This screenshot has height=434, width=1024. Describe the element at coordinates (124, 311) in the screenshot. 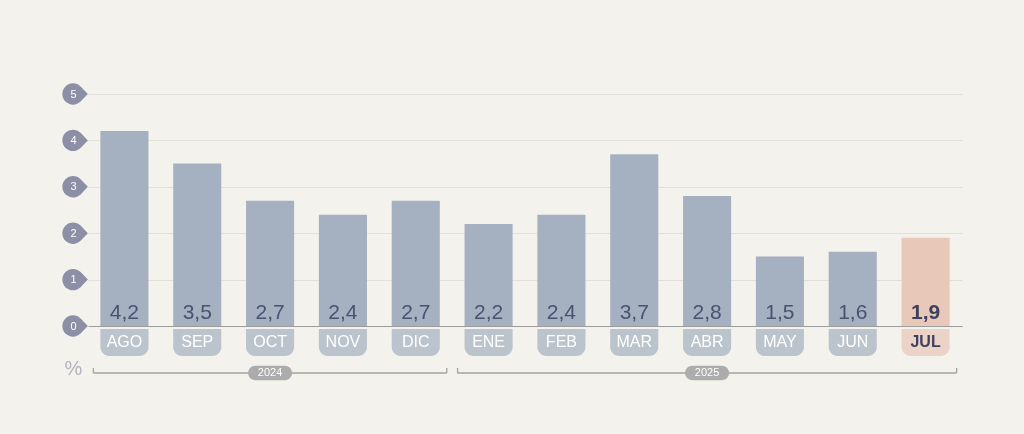

I see `data-label: 4,2` at that location.